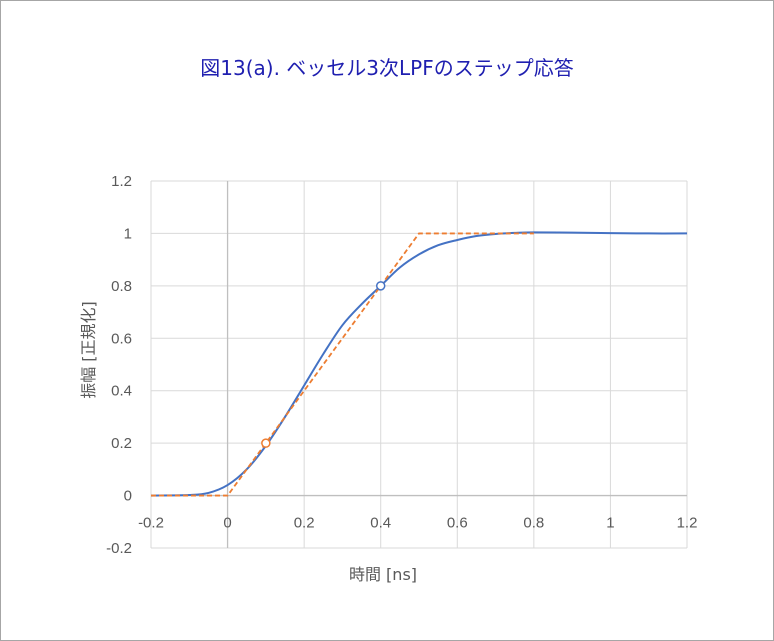  Describe the element at coordinates (533, 523) in the screenshot. I see `x-tick-label: 0.8` at that location.